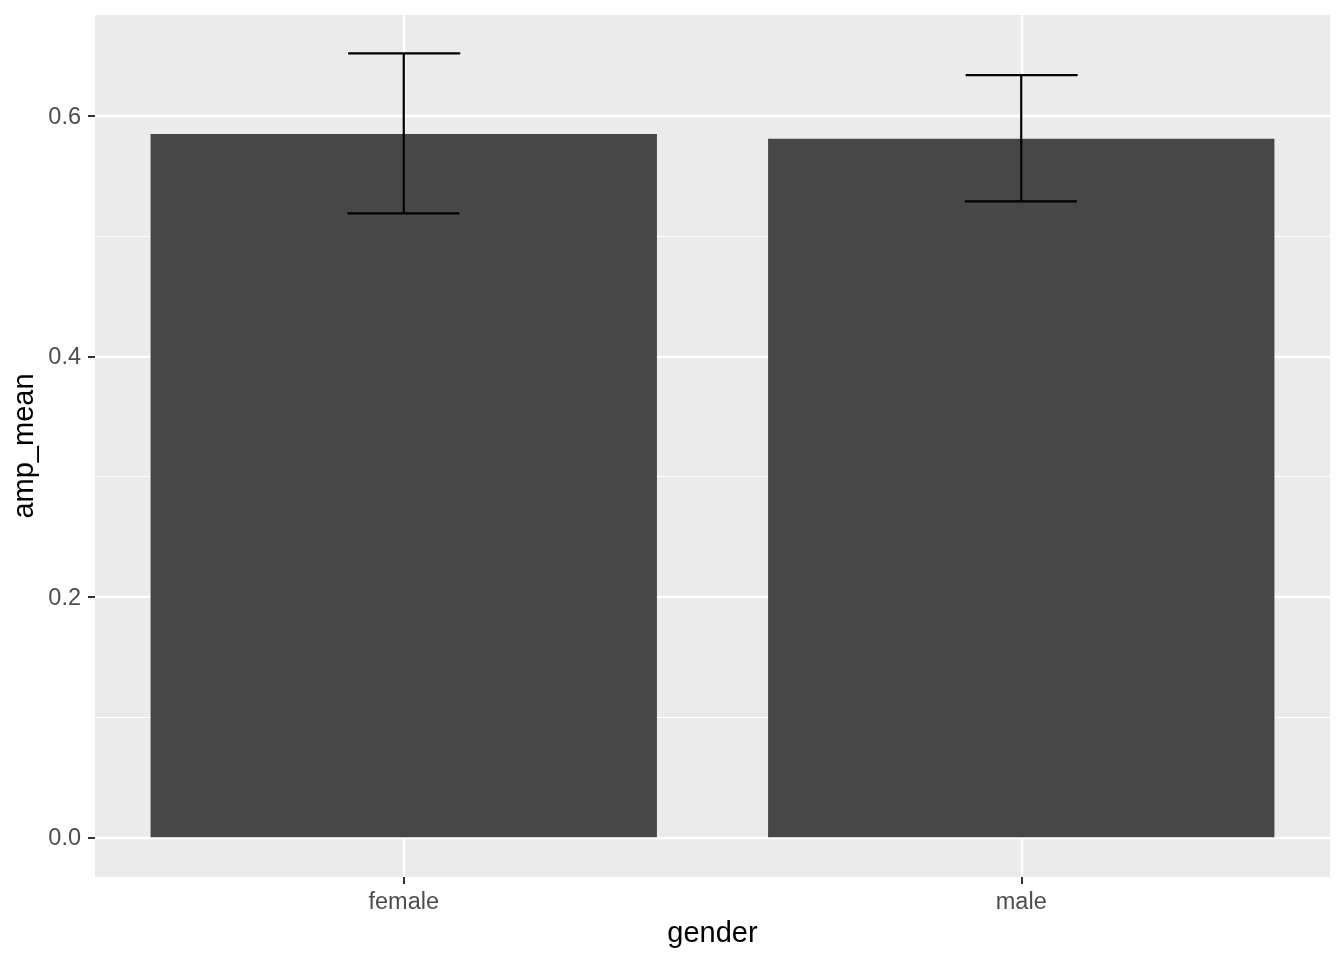  Describe the element at coordinates (64, 356) in the screenshot. I see `y-tick-label: 0.4` at that location.